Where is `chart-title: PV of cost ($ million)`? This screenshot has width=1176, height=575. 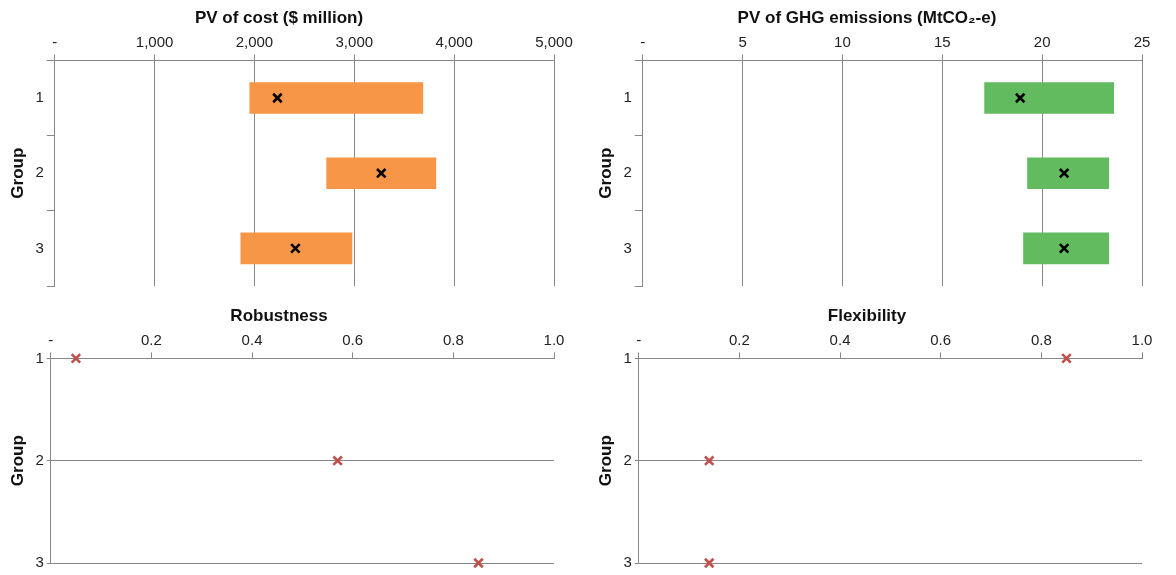
chart-title: PV of cost ($ million) is located at coordinates (279, 17).